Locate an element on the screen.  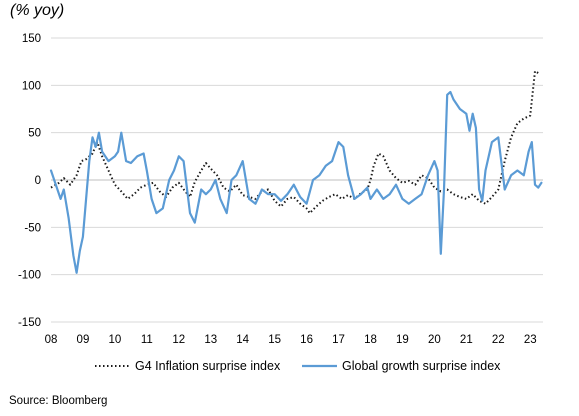
chart-unit-label: (% yoy) is located at coordinates (37, 10).